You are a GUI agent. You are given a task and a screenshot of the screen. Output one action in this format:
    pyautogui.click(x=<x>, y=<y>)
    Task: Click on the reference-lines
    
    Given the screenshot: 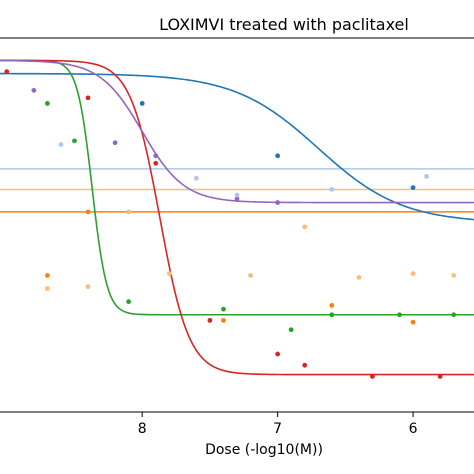 What is the action you would take?
    pyautogui.click(x=237, y=190)
    